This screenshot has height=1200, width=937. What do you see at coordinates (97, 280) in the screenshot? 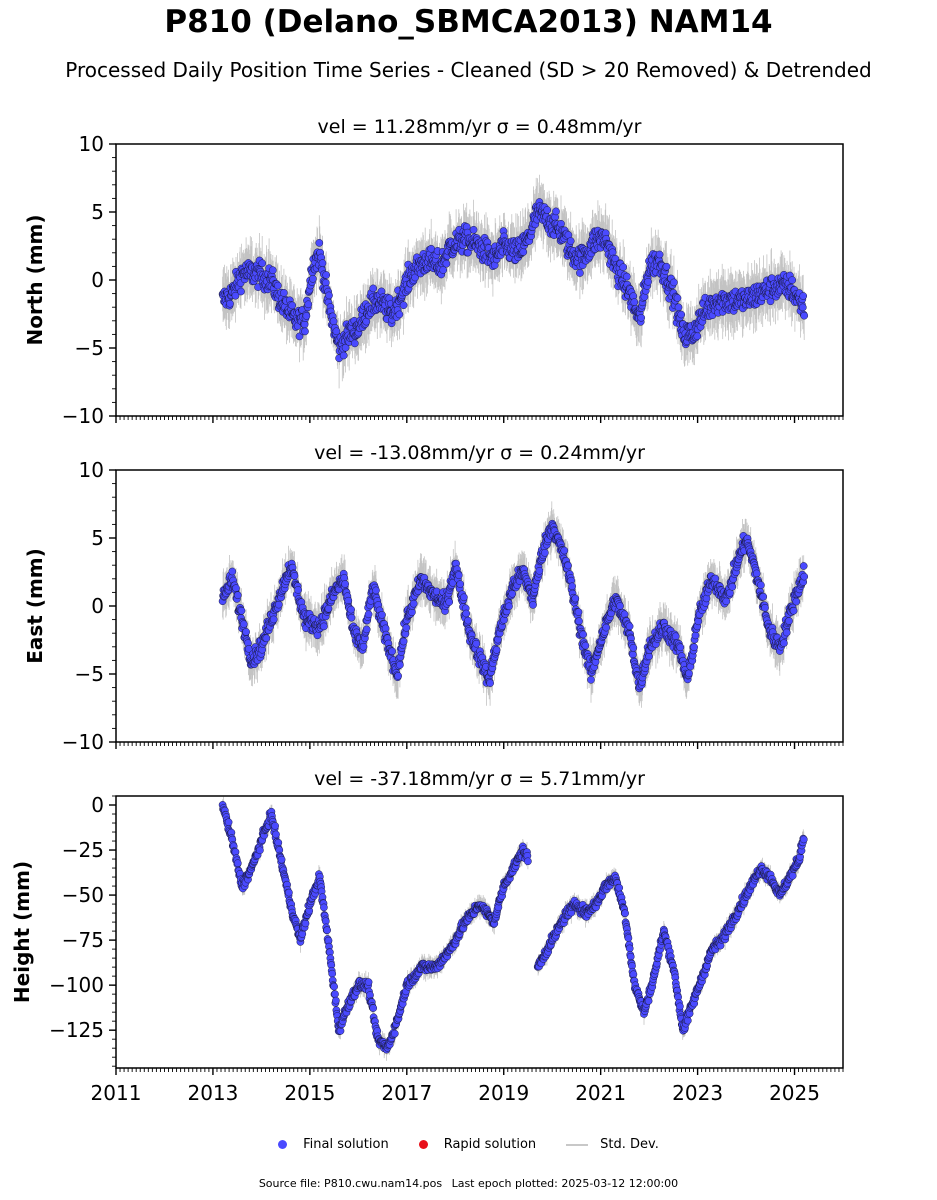
I see `y-tick-label: 0` at bounding box center [97, 280].